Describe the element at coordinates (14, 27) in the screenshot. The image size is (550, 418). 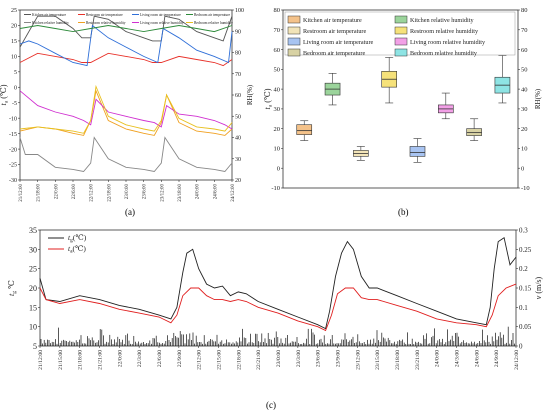
I see `panel-a-ytick-label-left: 20` at that location.